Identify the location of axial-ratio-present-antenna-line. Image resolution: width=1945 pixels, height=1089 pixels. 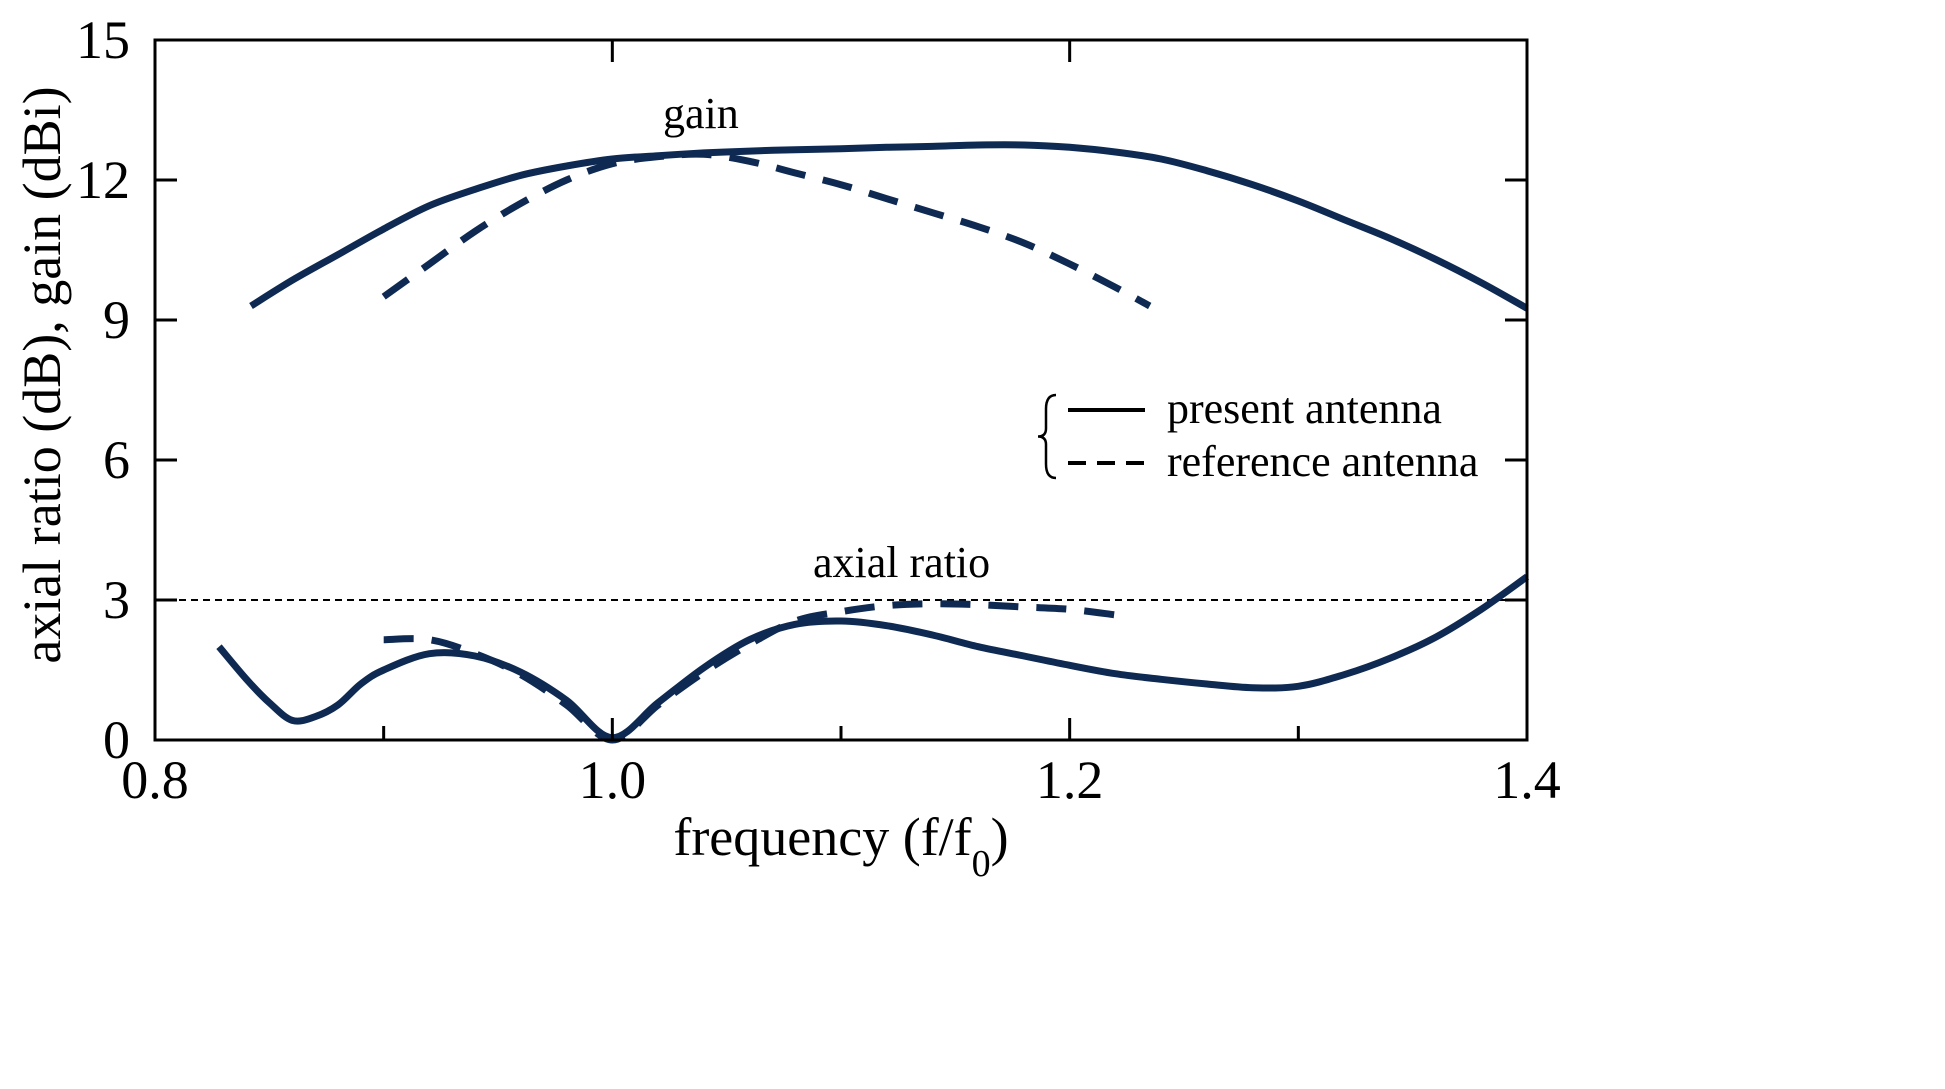
(873, 657).